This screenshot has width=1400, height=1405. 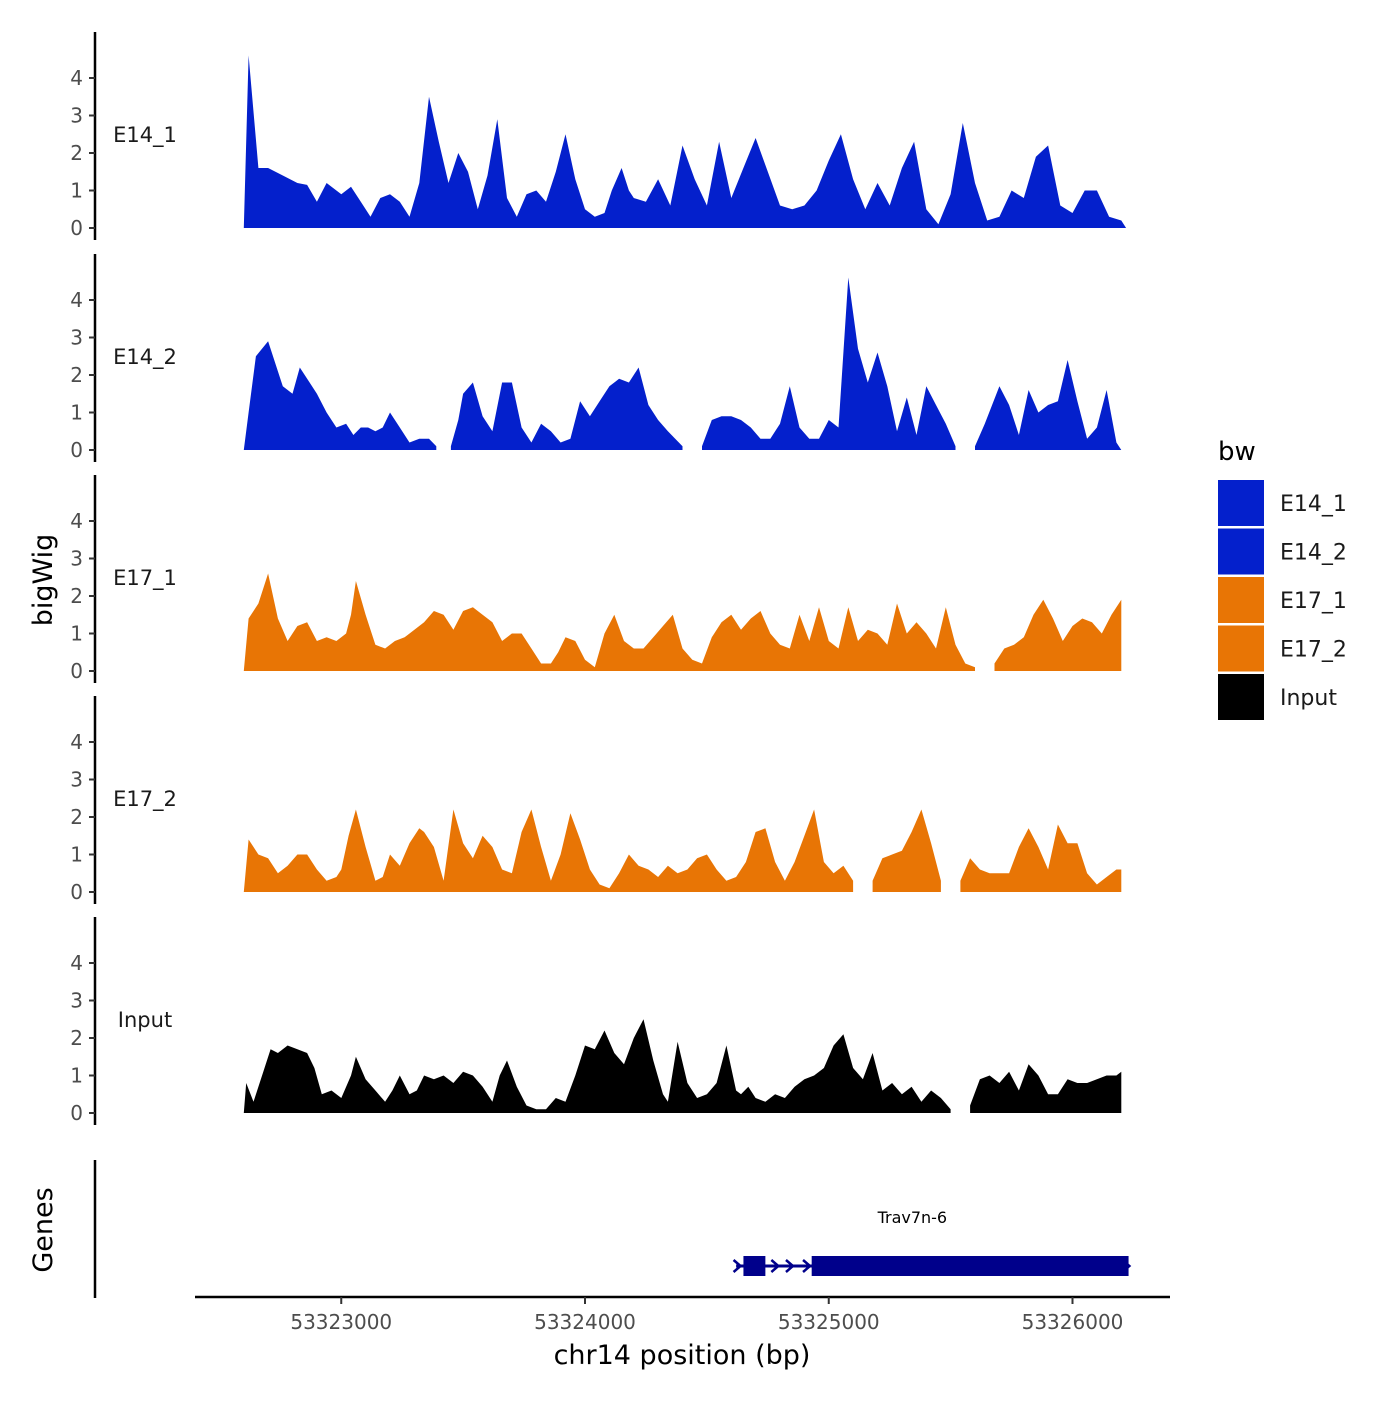 What do you see at coordinates (43, 580) in the screenshot?
I see `y-axis-title: bigWig` at bounding box center [43, 580].